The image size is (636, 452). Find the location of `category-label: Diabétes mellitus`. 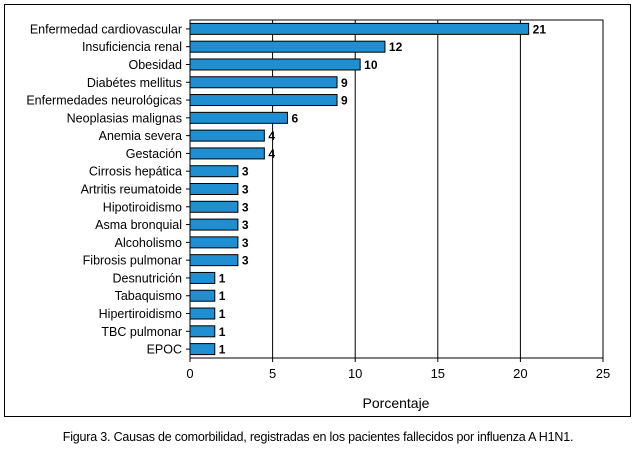

category-label: Diabétes mellitus is located at coordinates (134, 83).